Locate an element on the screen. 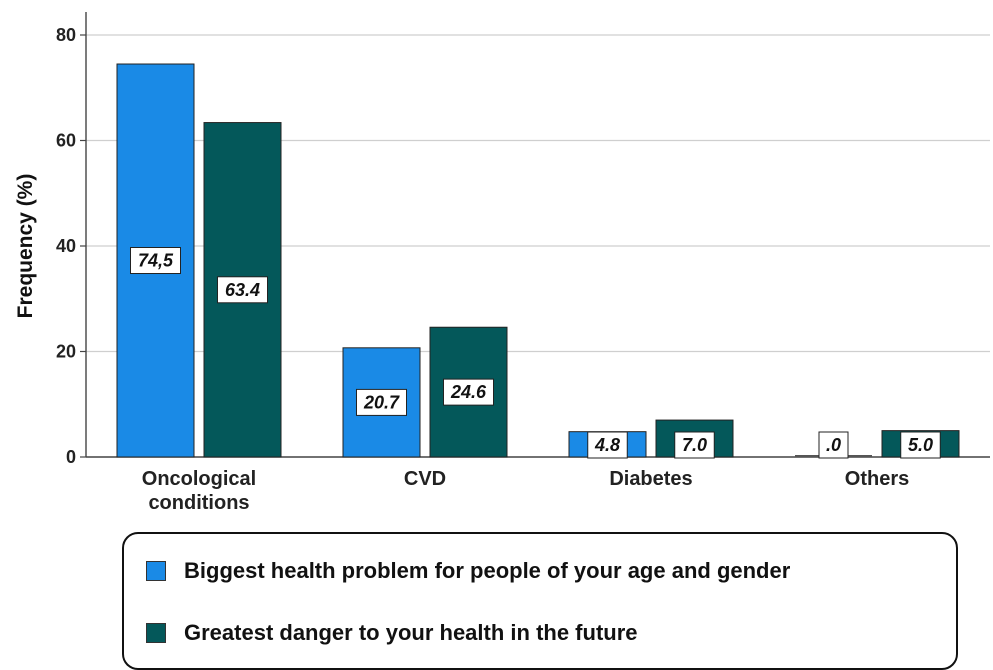 This screenshot has width=993, height=670. data-label-series-1-cat-3: 4.8 is located at coordinates (607, 445).